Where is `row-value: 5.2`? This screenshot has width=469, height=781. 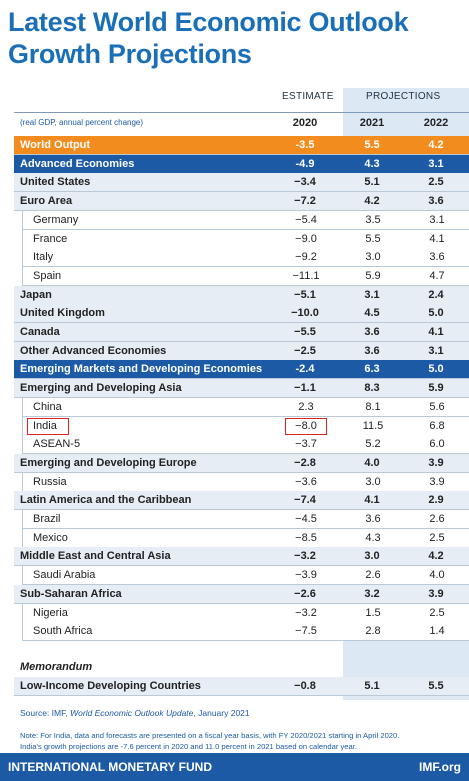 row-value: 5.2 is located at coordinates (373, 444).